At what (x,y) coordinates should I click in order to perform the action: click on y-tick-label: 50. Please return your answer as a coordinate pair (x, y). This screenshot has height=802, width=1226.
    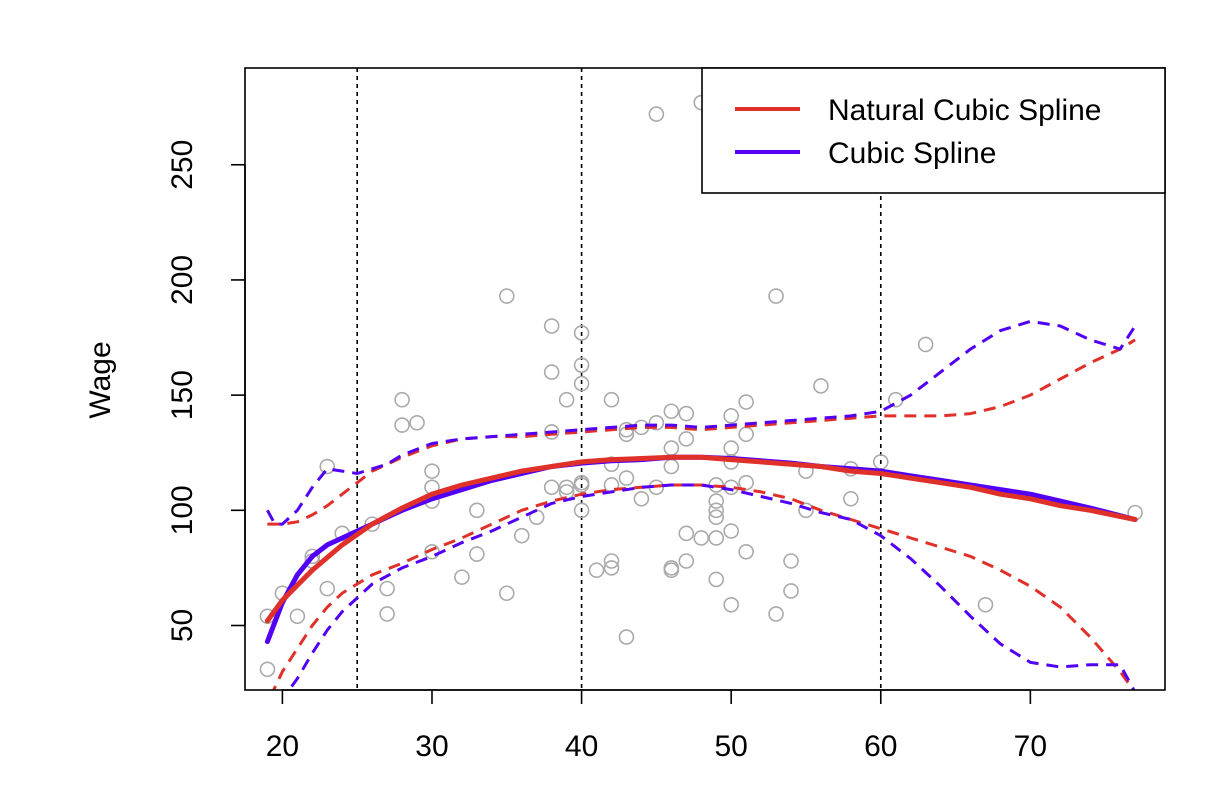
    Looking at the image, I should click on (182, 625).